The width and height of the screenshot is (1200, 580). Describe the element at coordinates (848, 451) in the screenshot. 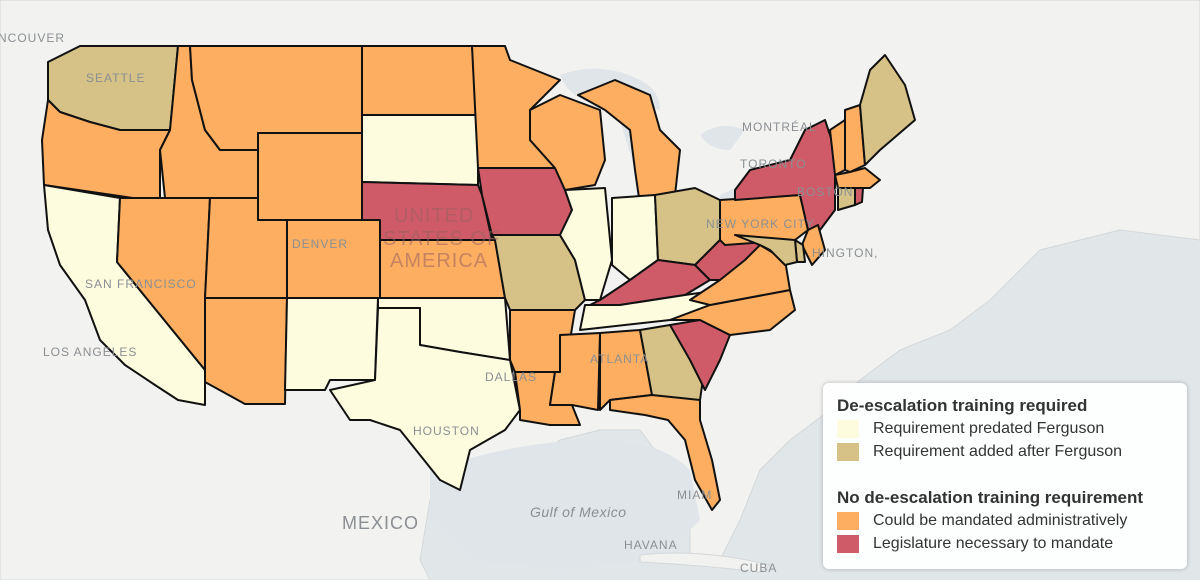

I see `swatch-added` at that location.